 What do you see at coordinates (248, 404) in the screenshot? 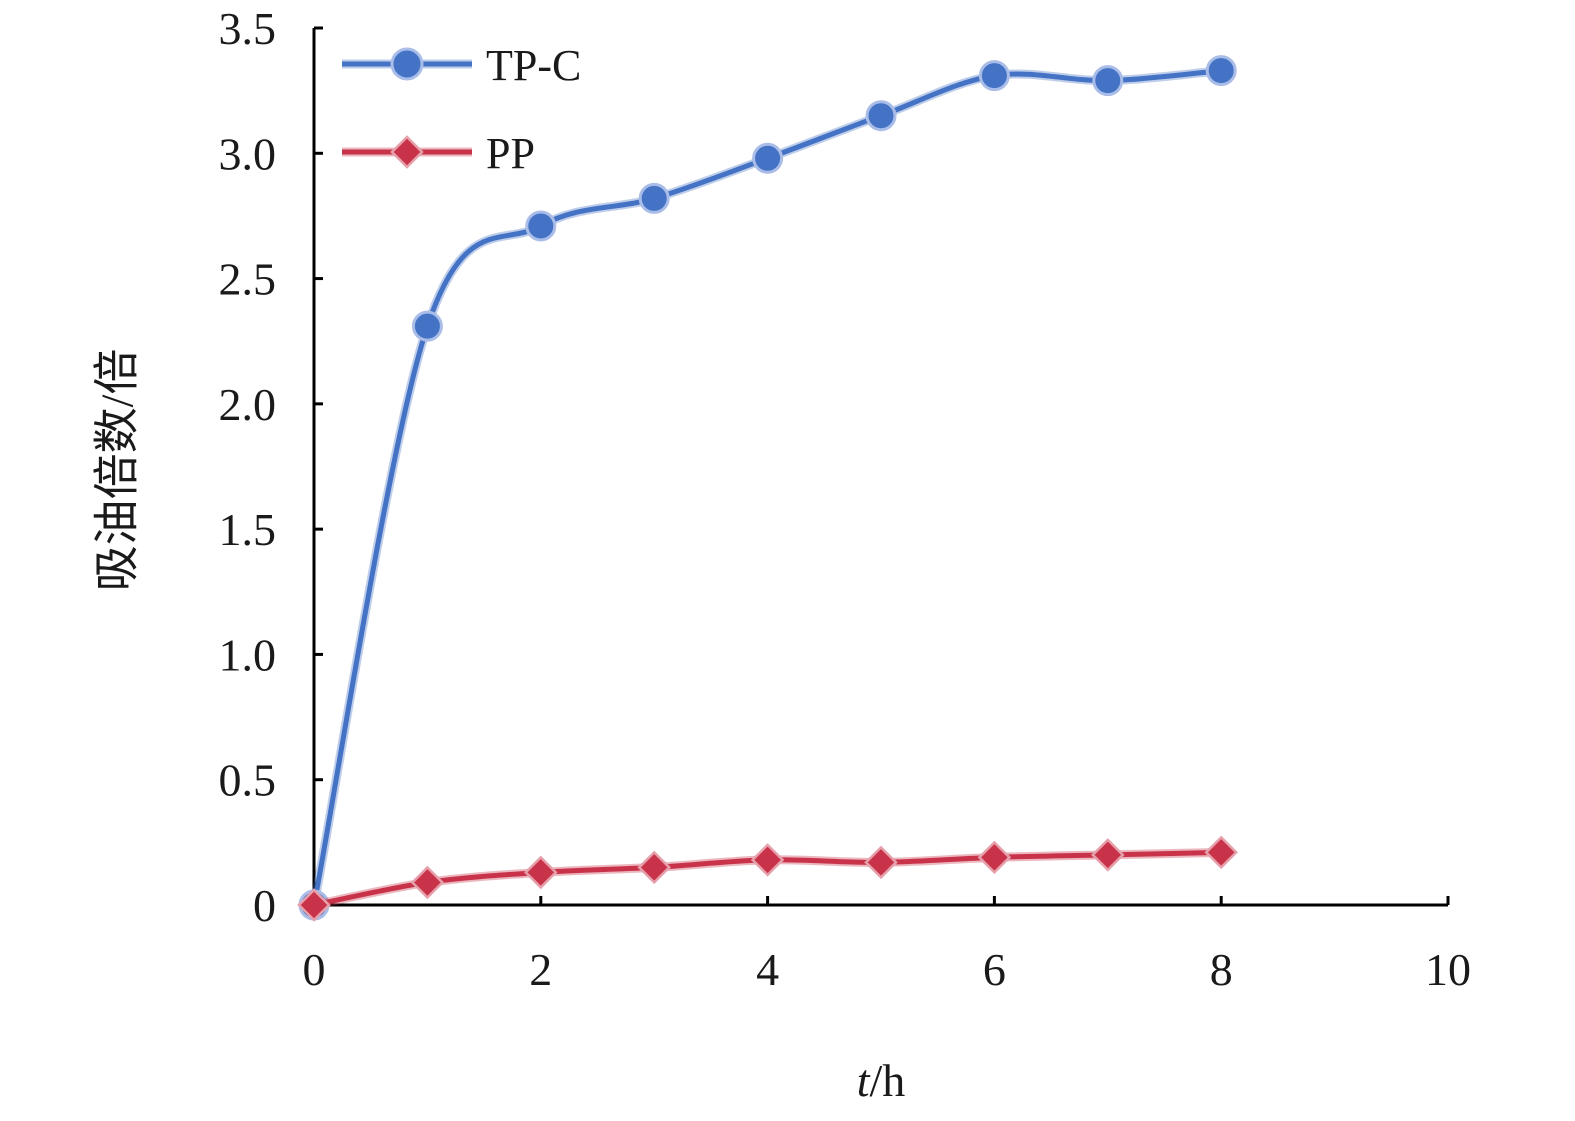
I see `y-tick-label: 2.0` at bounding box center [248, 404].